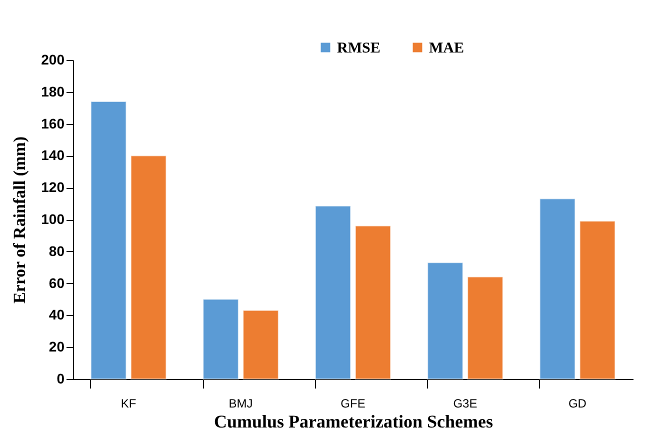 The height and width of the screenshot is (429, 648). What do you see at coordinates (353, 403) in the screenshot?
I see `x-tick-label: GFE` at bounding box center [353, 403].